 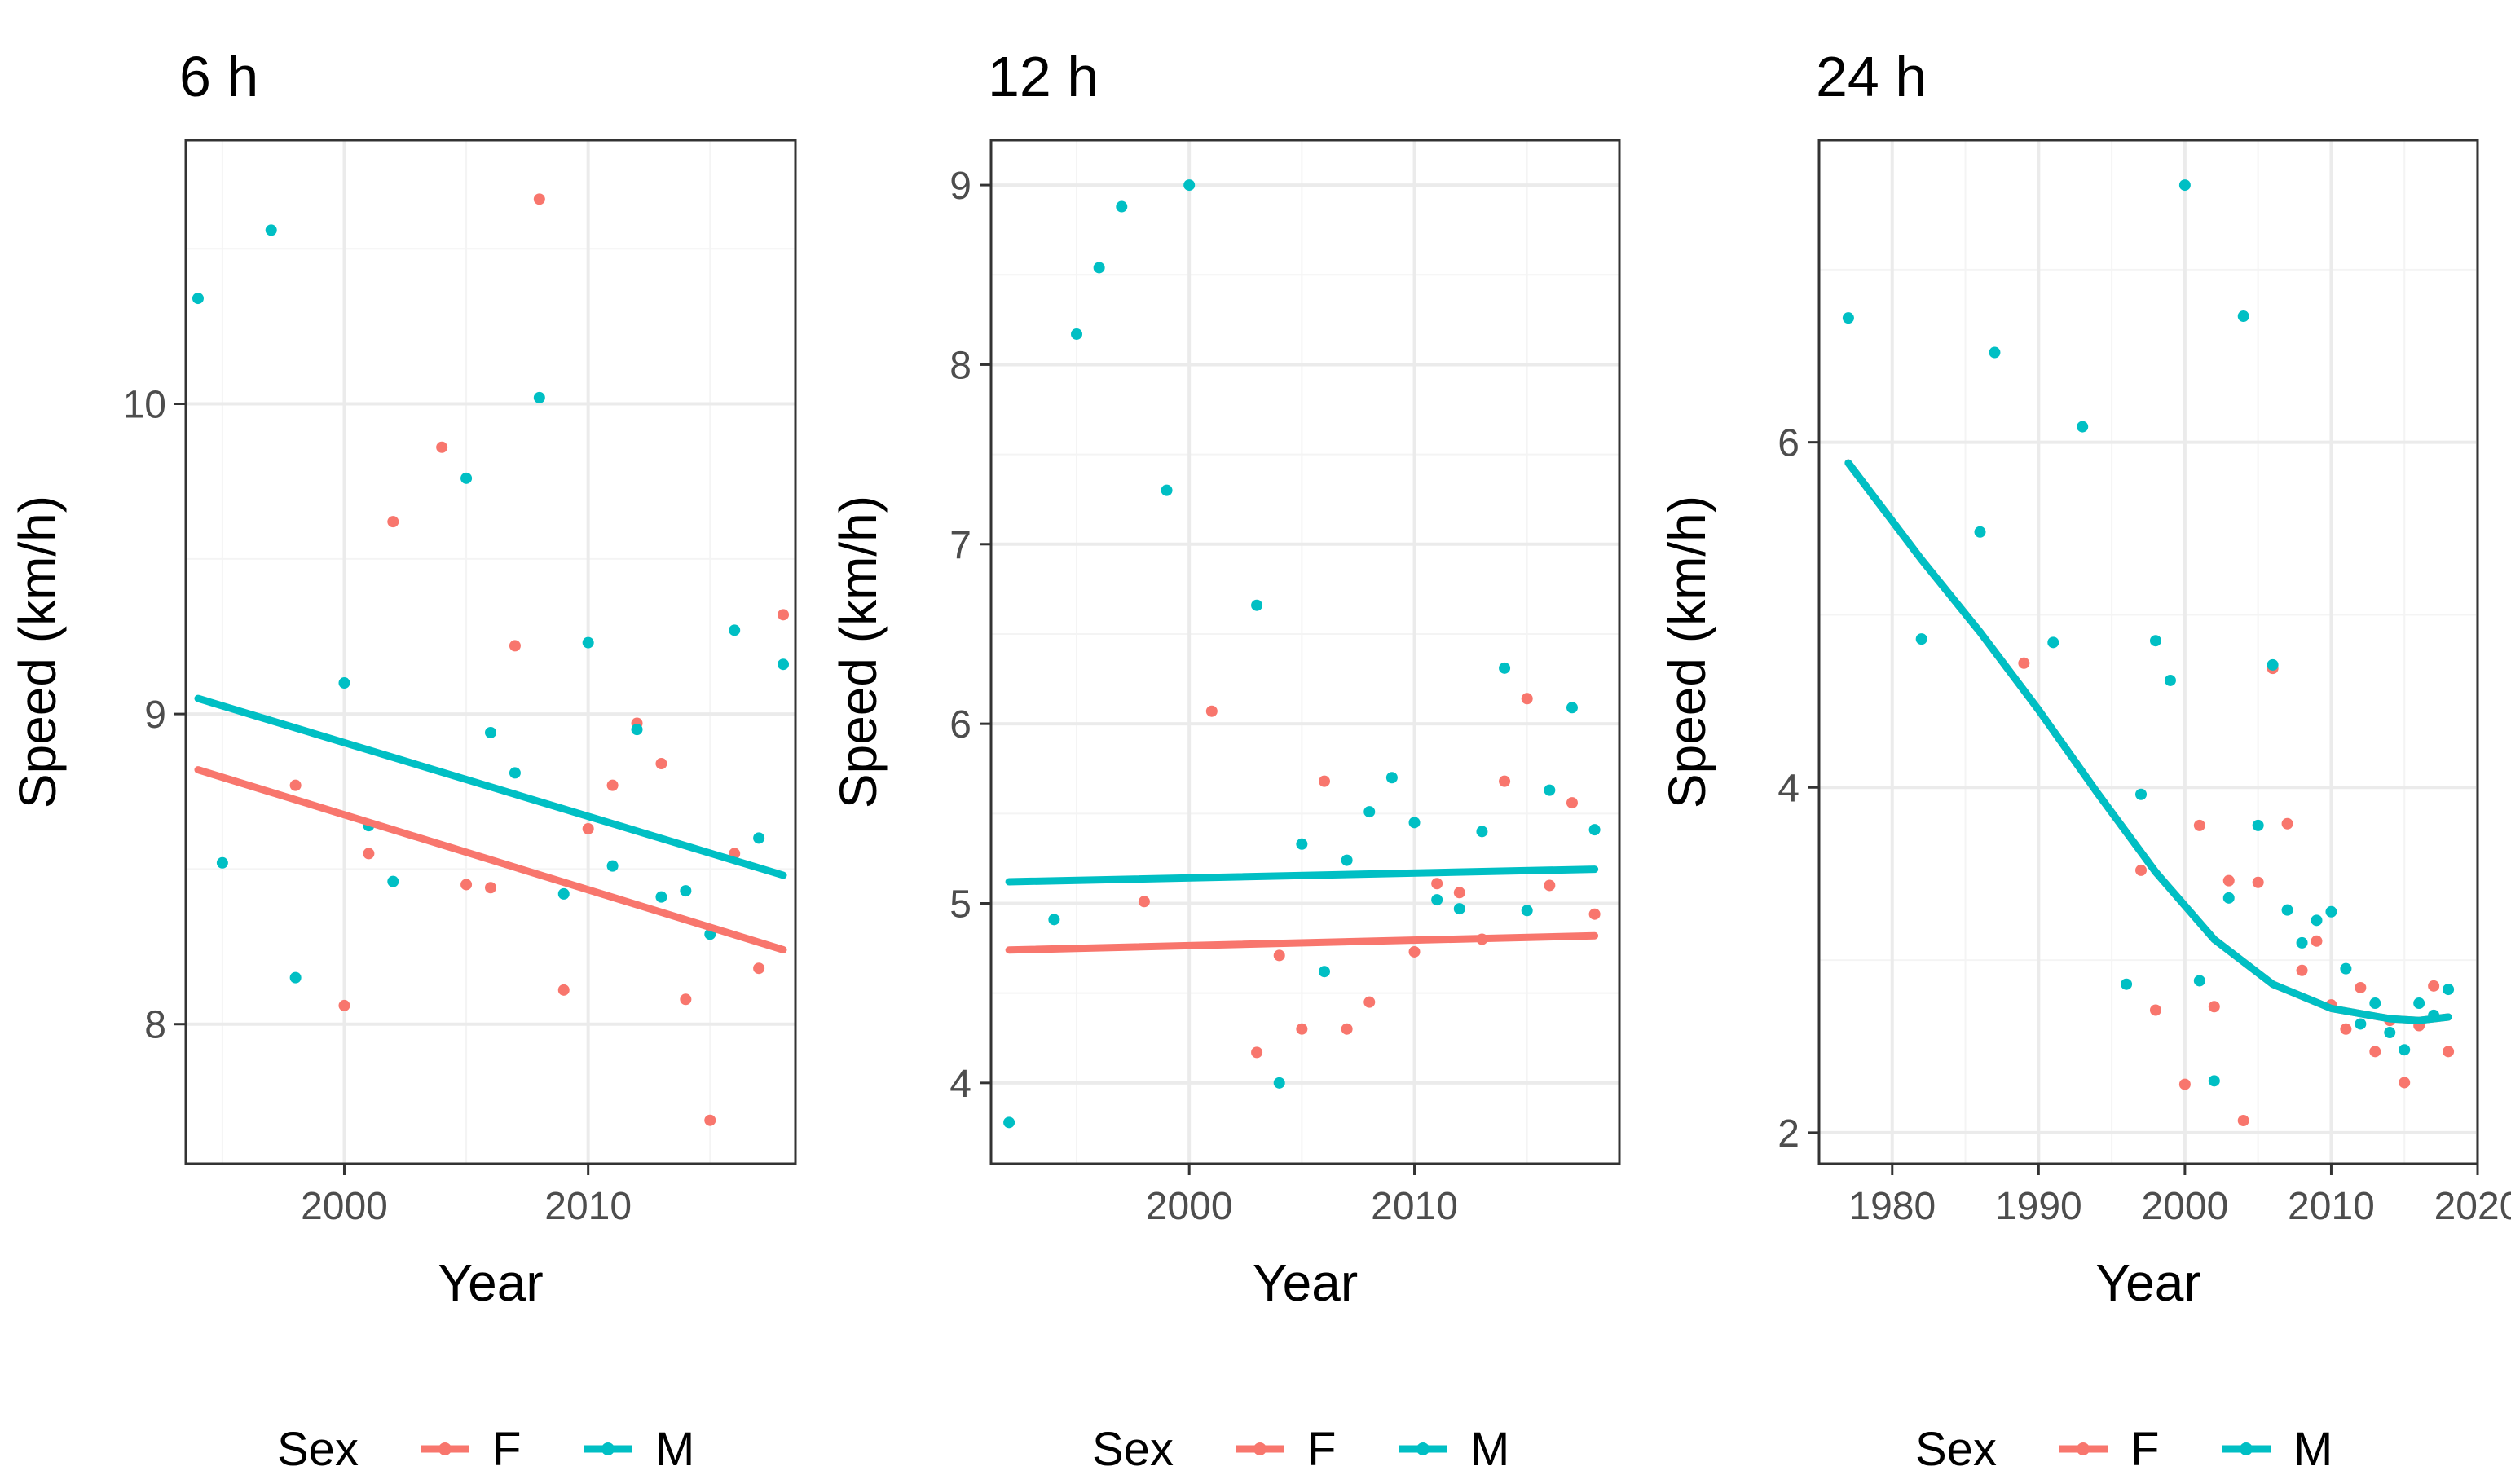 What do you see at coordinates (960, 1084) in the screenshot?
I see `y-tick-label: 4` at bounding box center [960, 1084].